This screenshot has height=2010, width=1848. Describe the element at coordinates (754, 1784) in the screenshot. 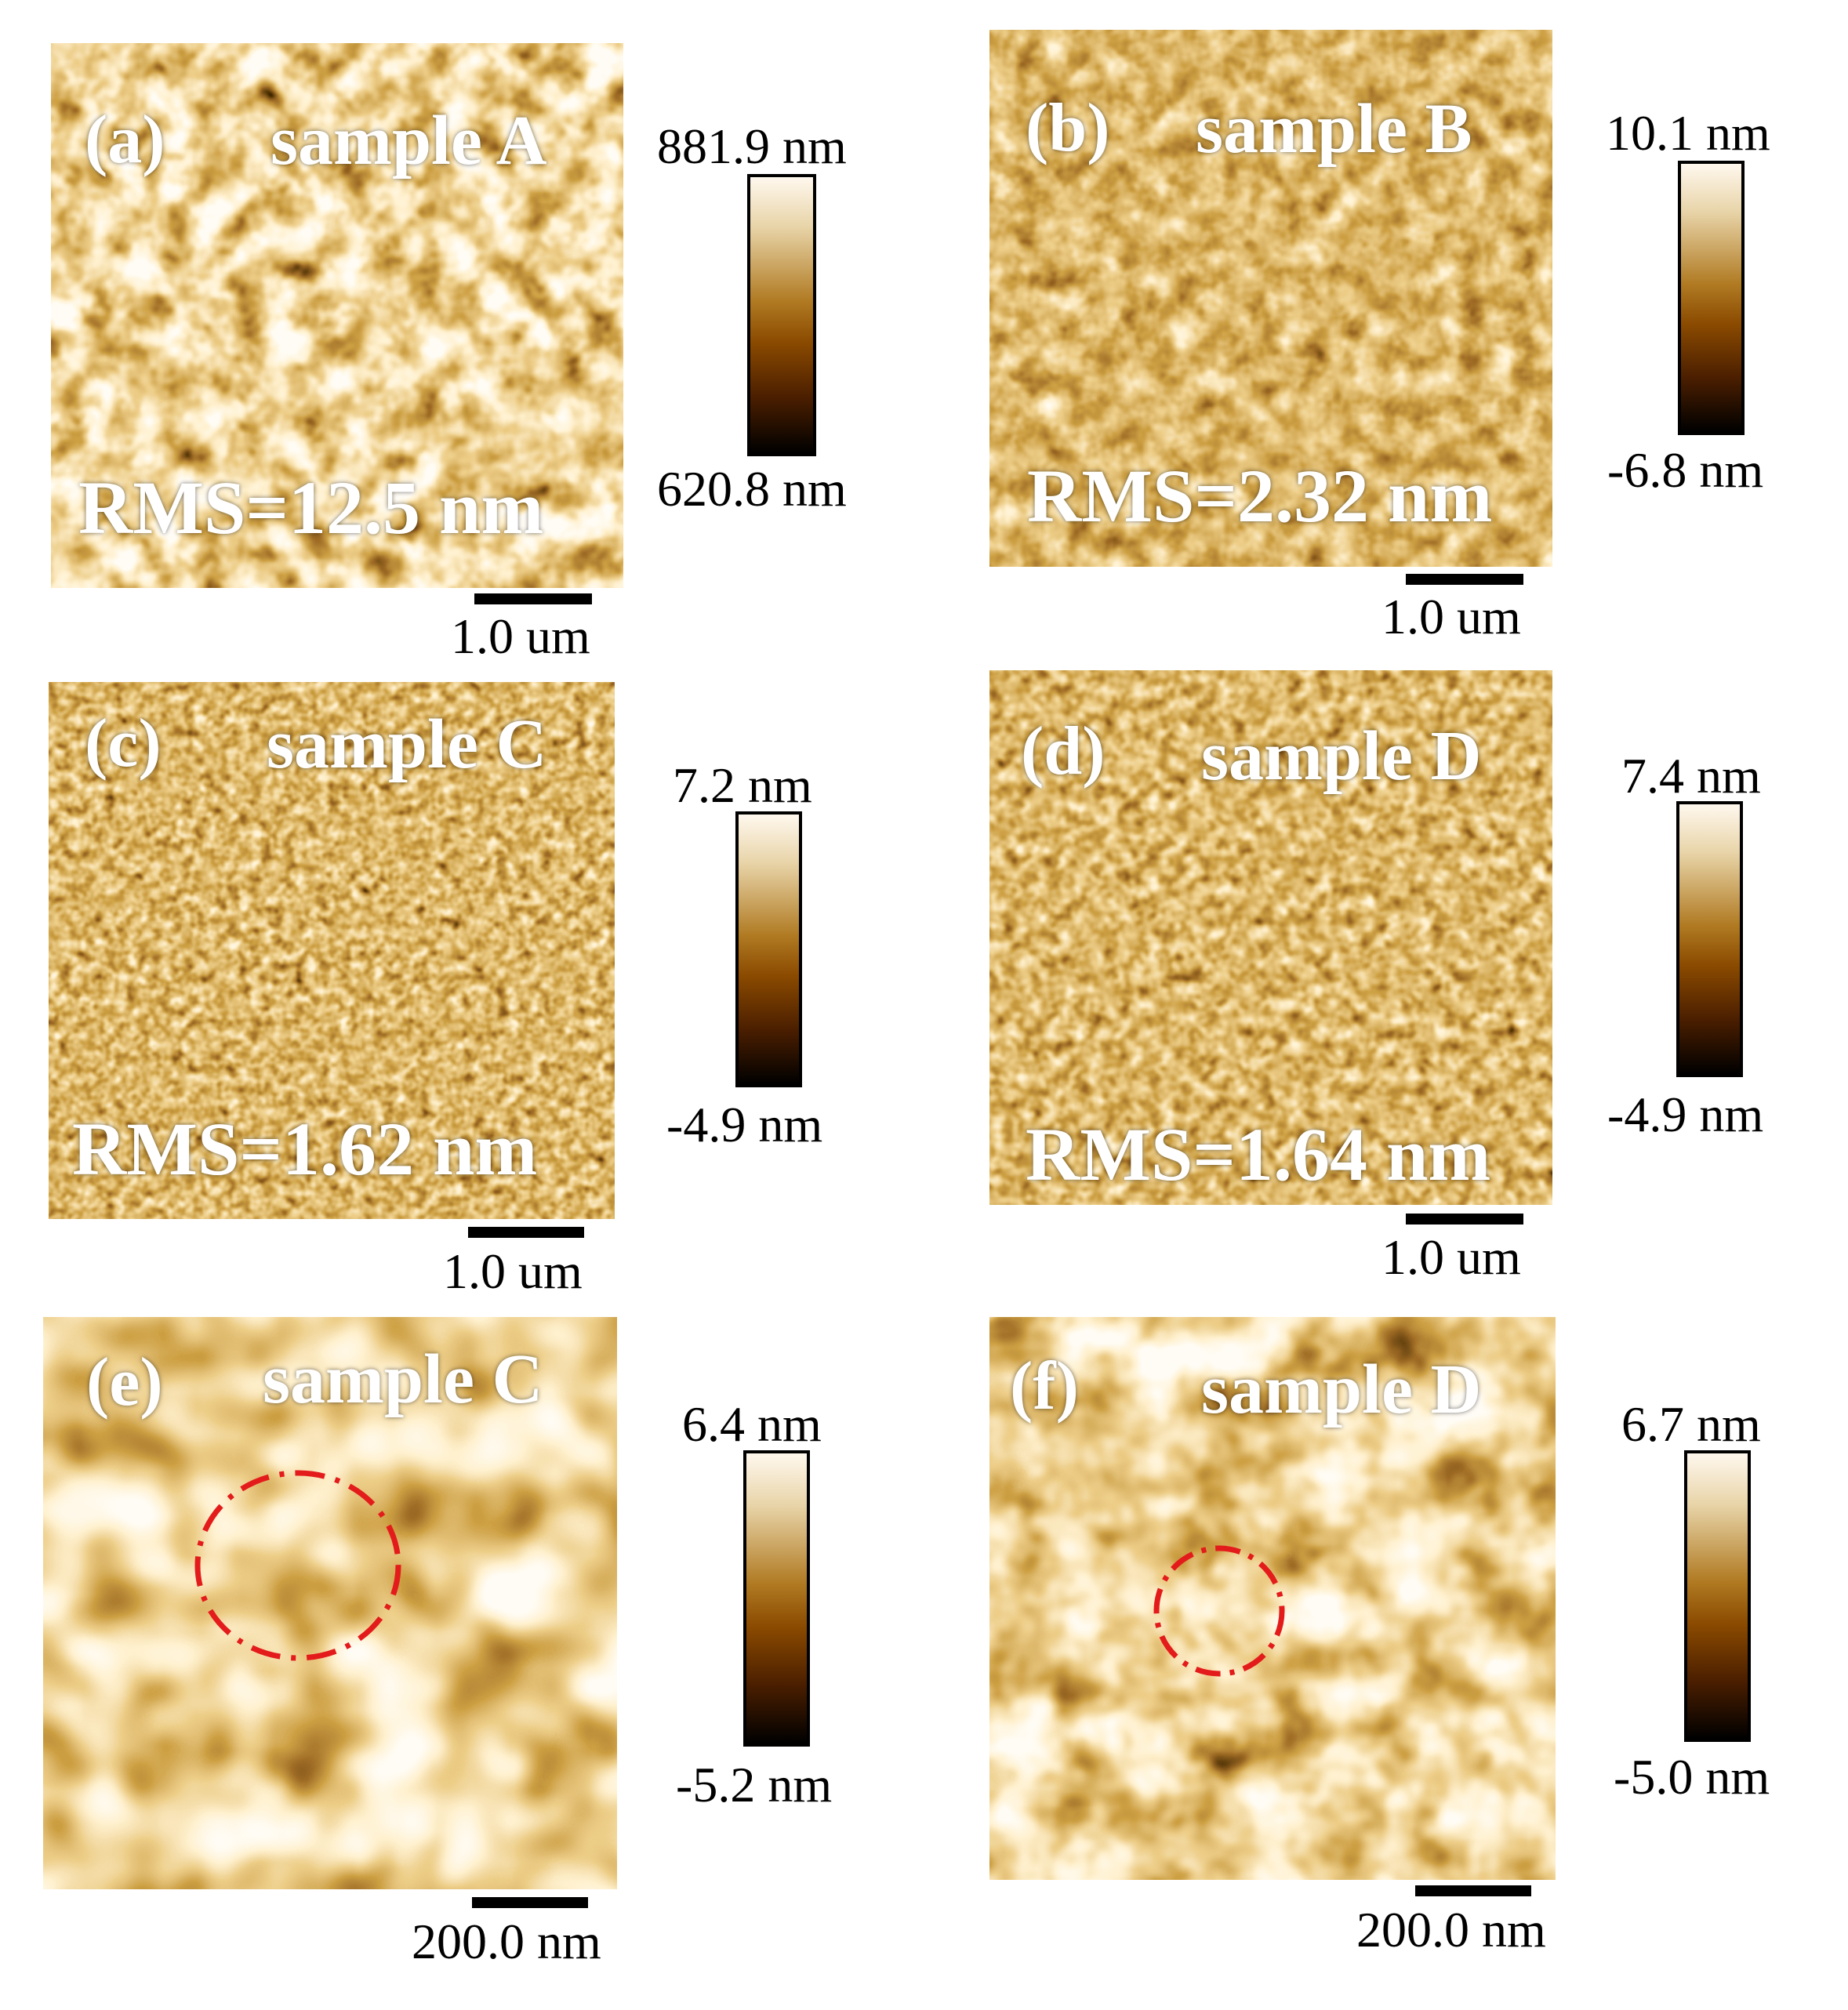

I see `colorbar-min-label: -5.2 nm` at that location.